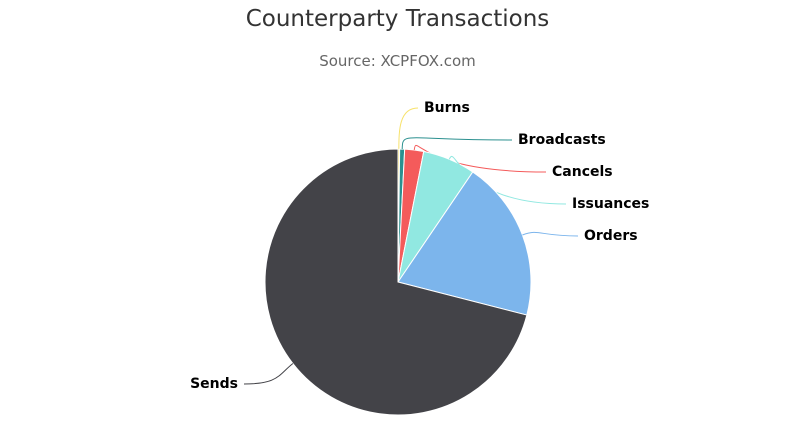 The image size is (795, 445). I want to click on connector-burns, so click(408, 128).